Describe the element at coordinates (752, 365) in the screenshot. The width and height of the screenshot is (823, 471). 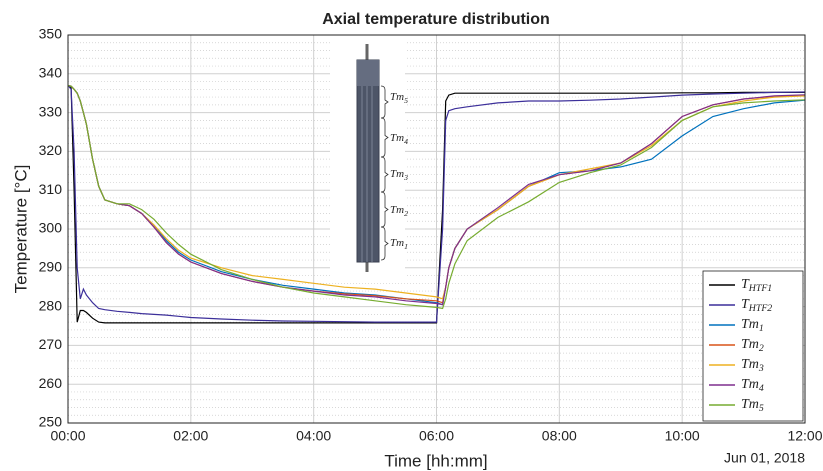
I see `legend-label: Tm3` at that location.